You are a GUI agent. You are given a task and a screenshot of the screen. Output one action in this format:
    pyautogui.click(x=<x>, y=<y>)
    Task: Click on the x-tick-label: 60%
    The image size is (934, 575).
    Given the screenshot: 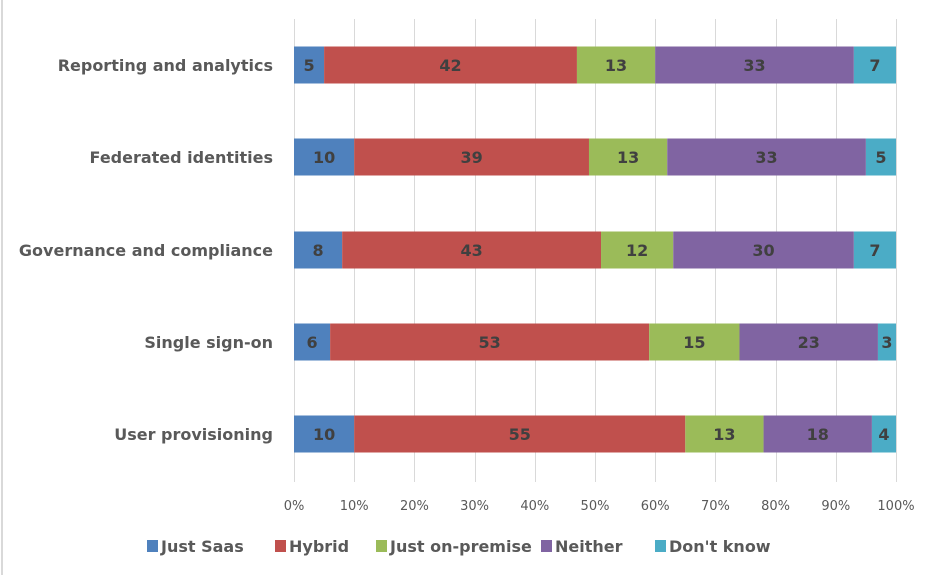 What is the action you would take?
    pyautogui.click(x=655, y=506)
    